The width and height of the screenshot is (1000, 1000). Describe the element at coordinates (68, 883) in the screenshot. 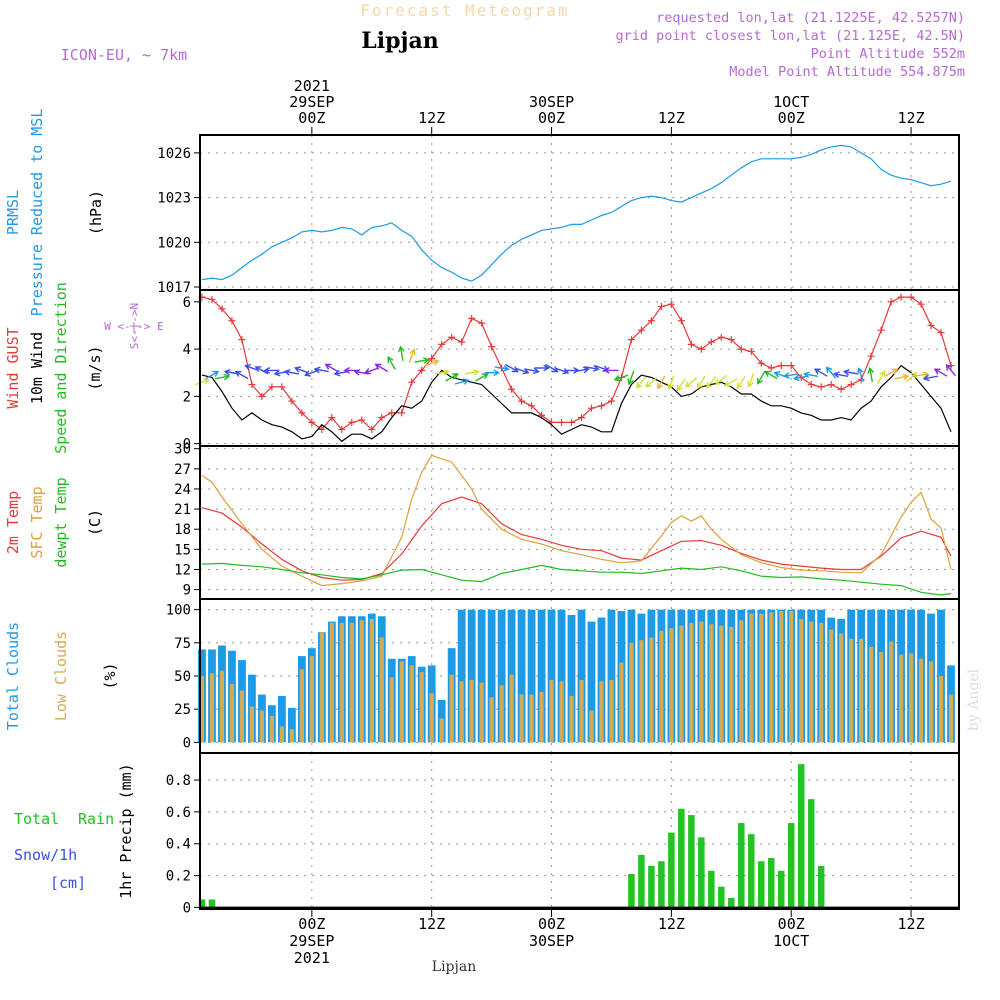

I see `legend-snow-unit: [cm]` at that location.